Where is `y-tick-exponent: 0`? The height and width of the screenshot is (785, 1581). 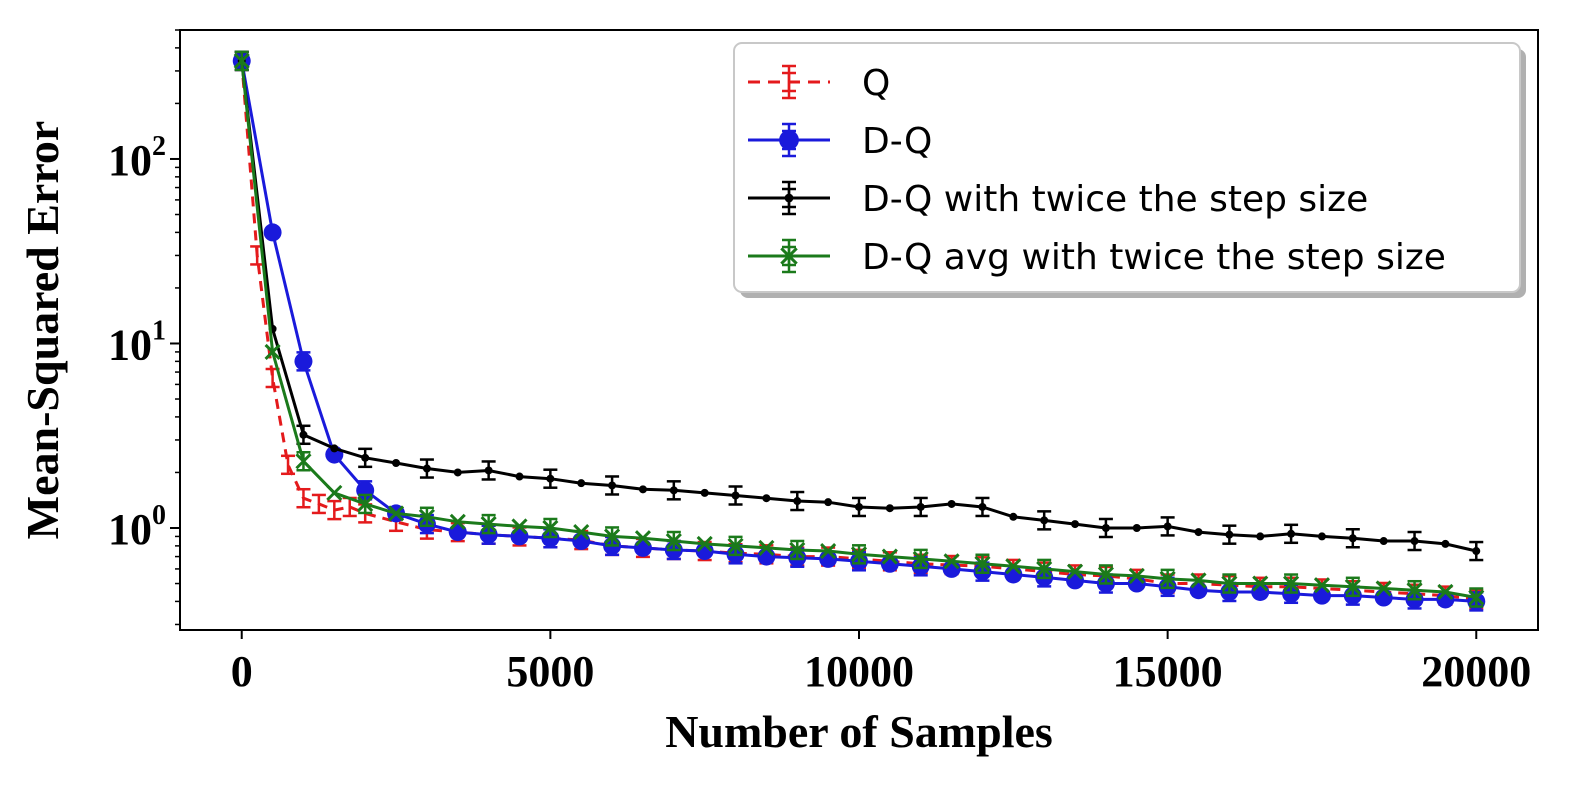 y-tick-exponent: 0 is located at coordinates (159, 515).